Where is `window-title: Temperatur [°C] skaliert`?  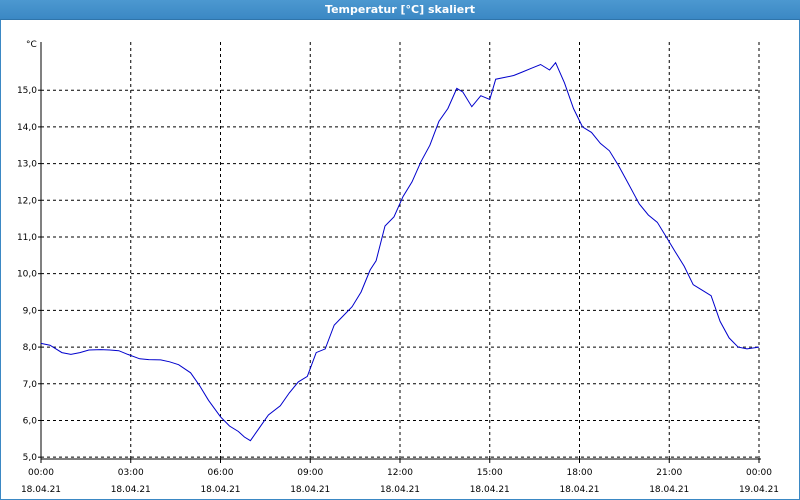 window-title: Temperatur [°C] skaliert is located at coordinates (400, 10).